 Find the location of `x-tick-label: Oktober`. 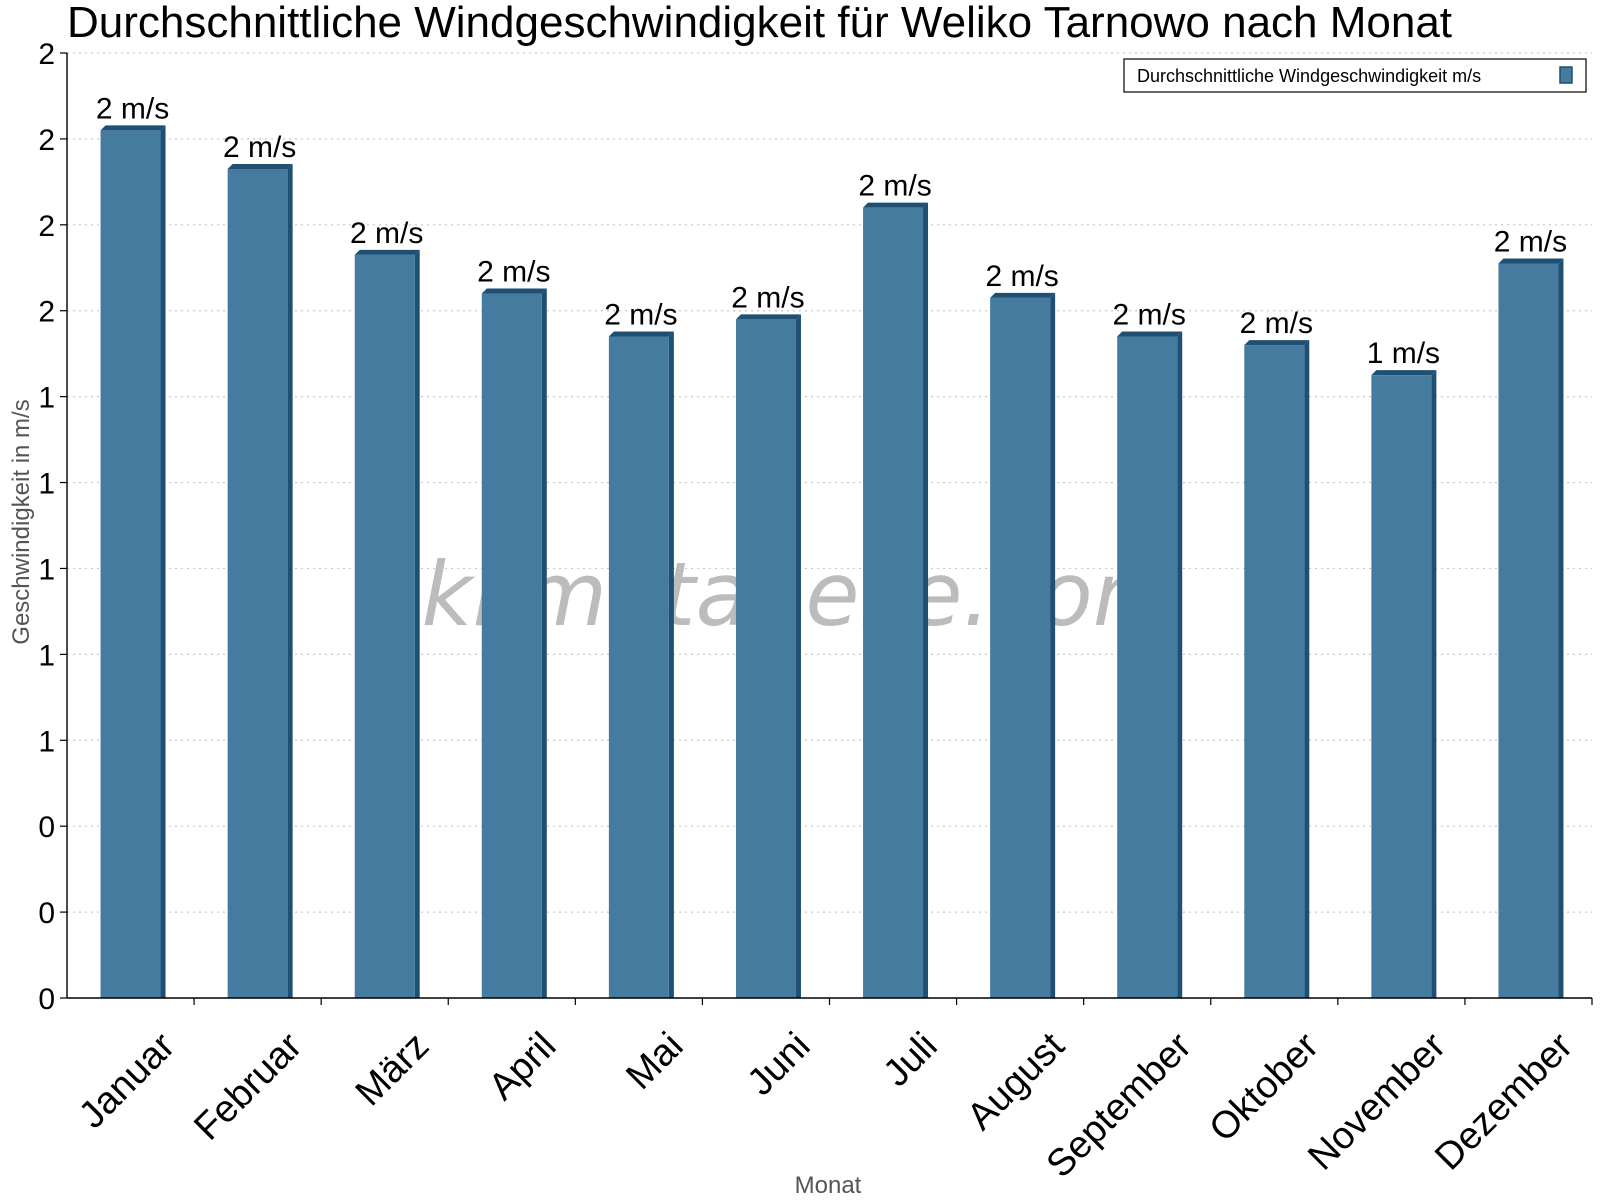

x-tick-label: Oktober is located at coordinates (1265, 1088).